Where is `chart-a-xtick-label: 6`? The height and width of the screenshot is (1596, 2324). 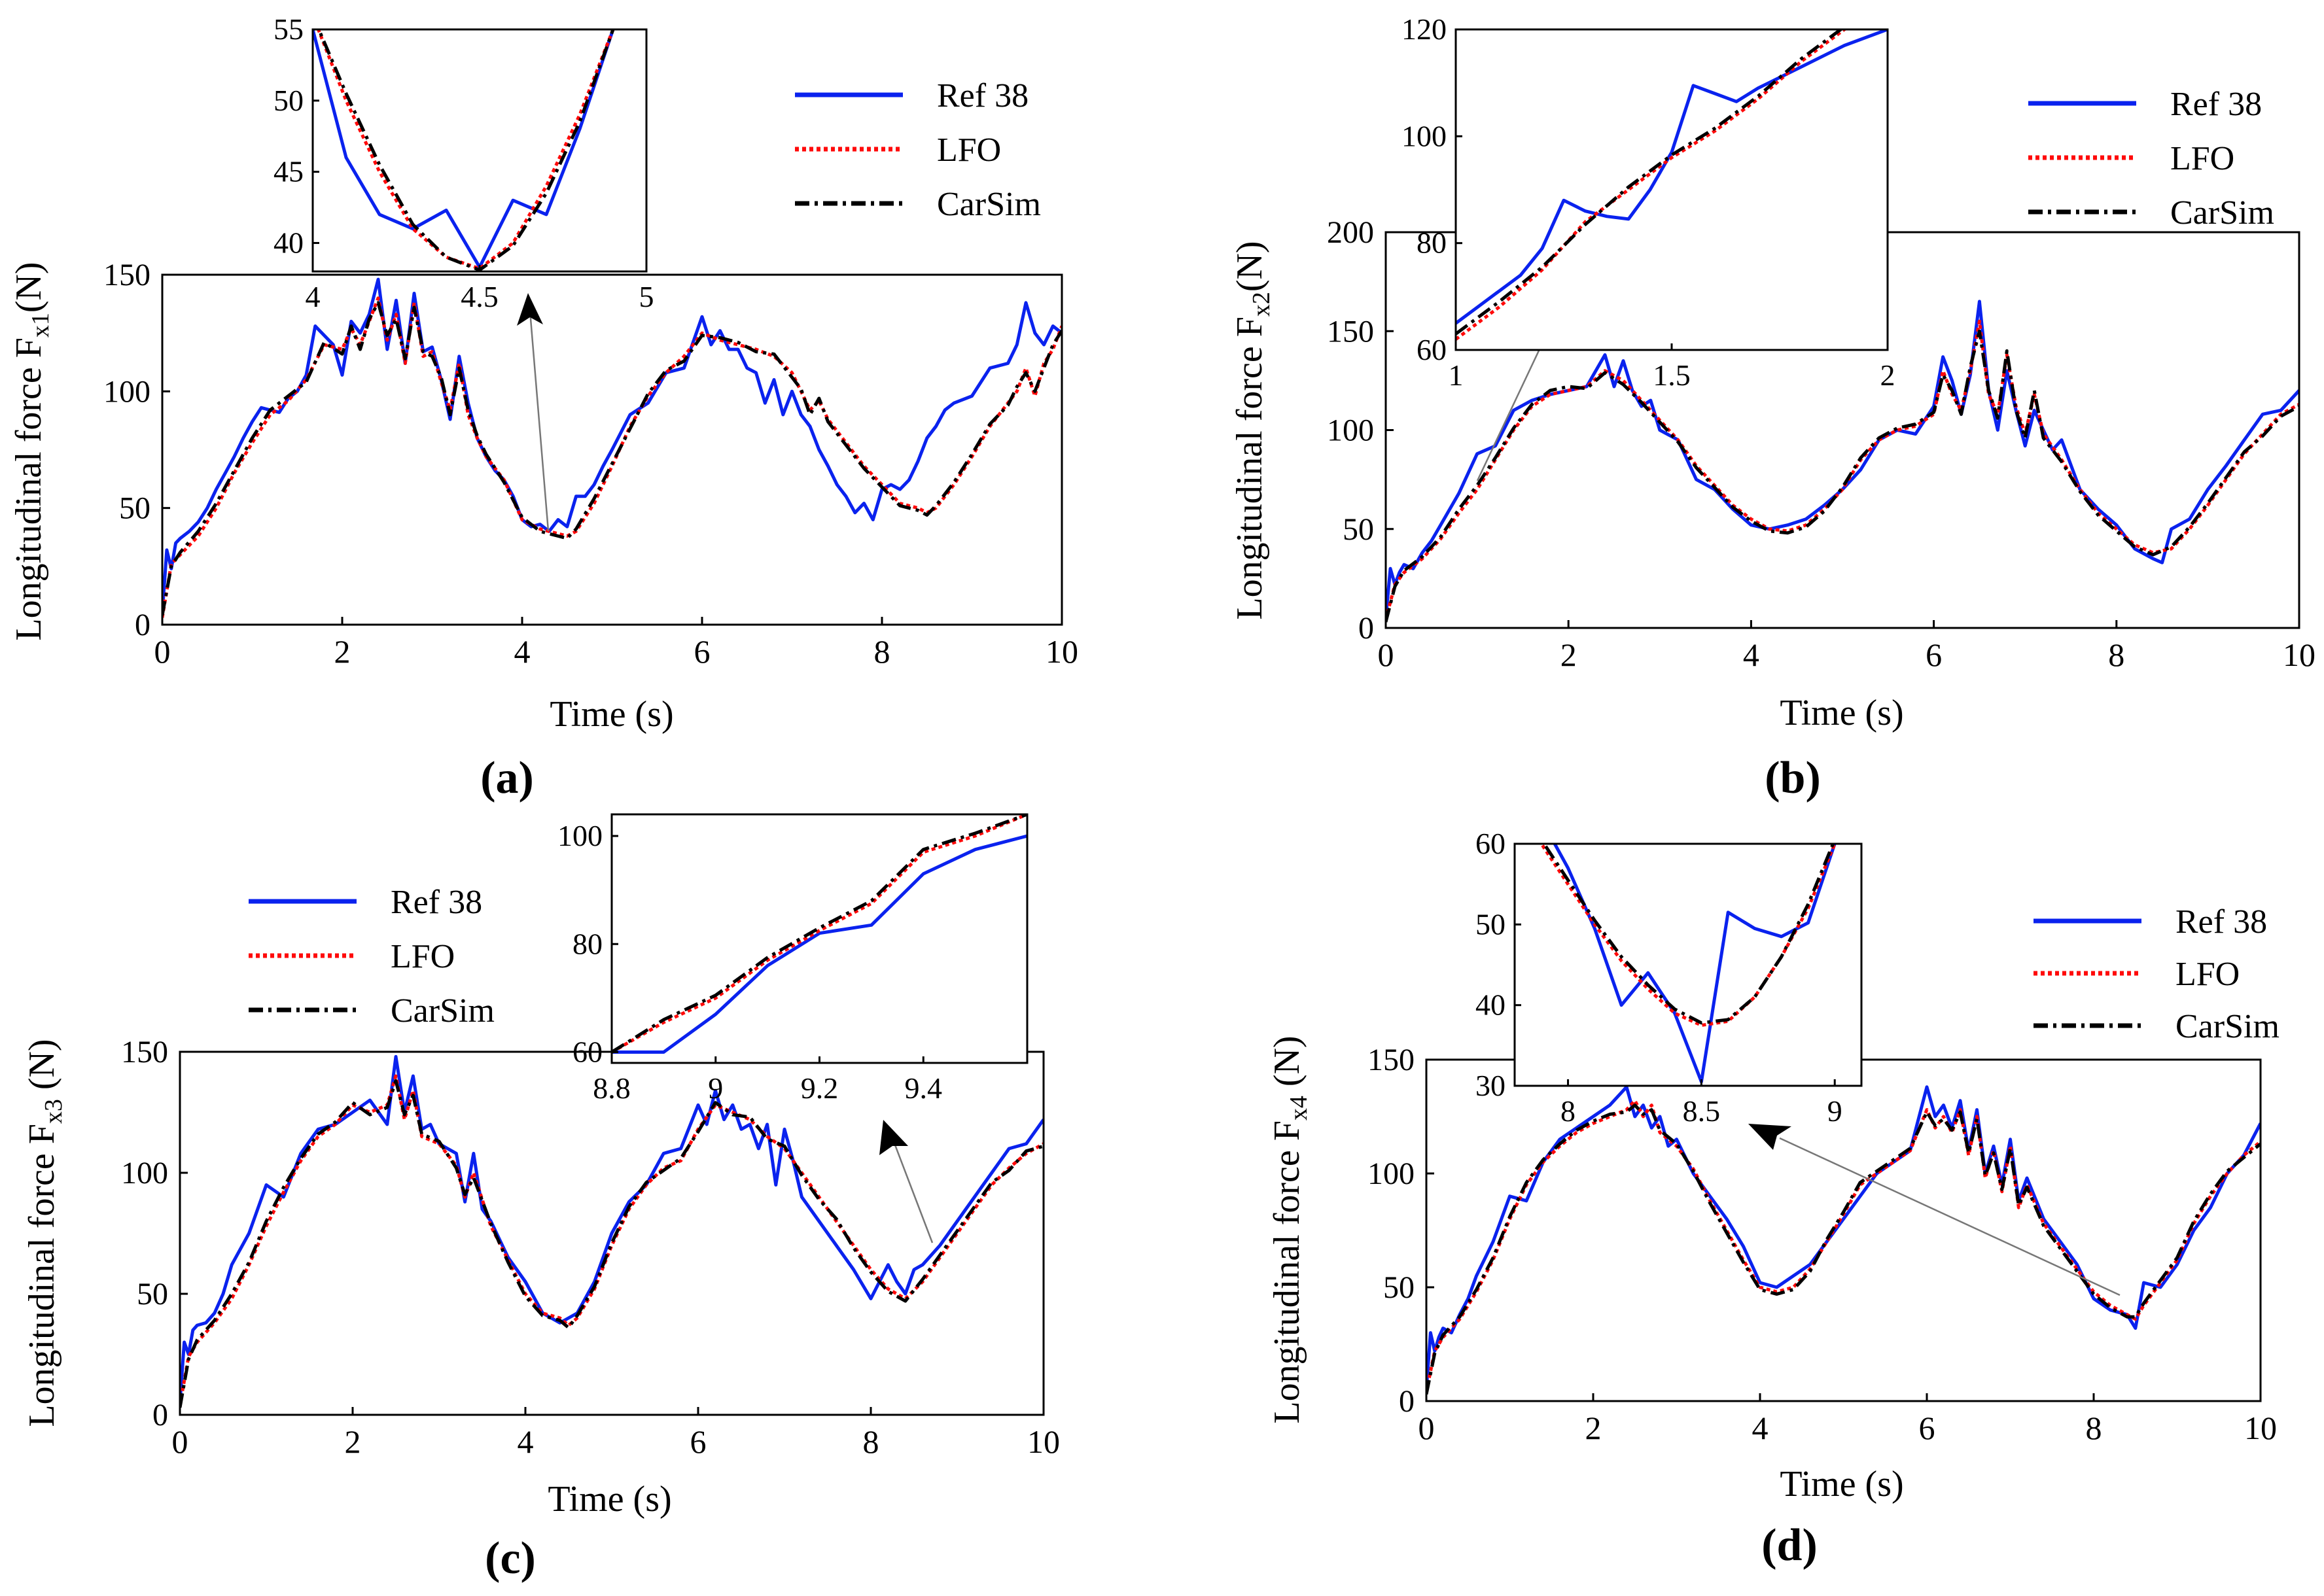
chart-a-xtick-label: 6 is located at coordinates (702, 651).